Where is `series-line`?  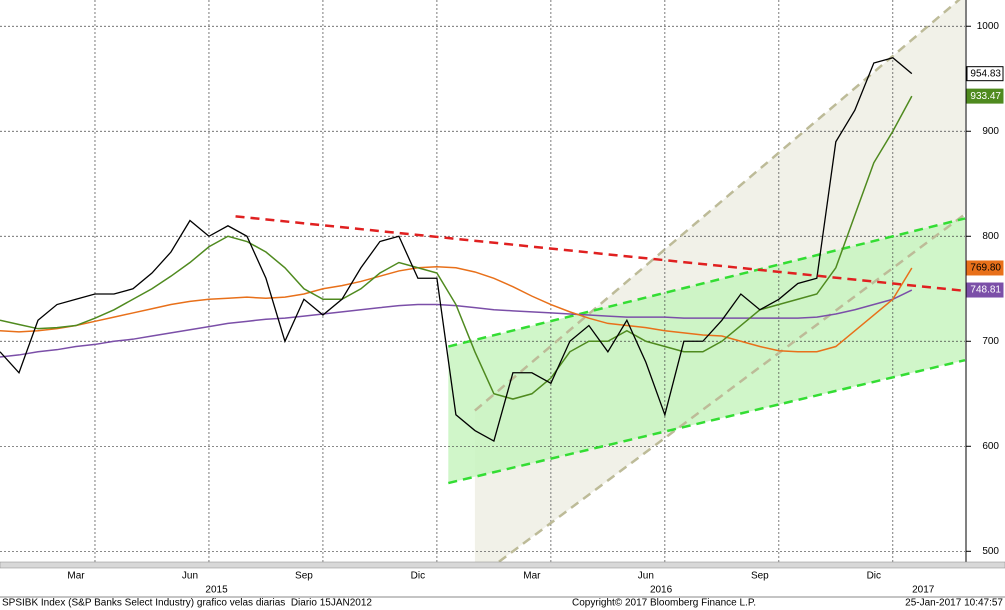
series-line is located at coordinates (456, 309).